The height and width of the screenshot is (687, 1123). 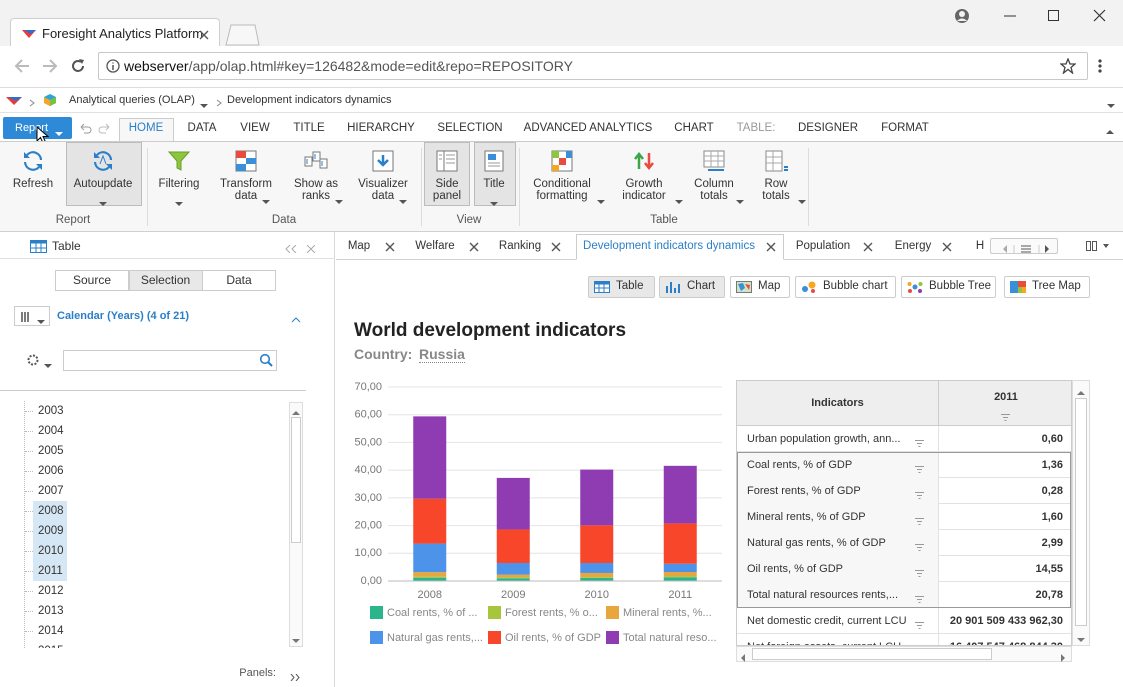 I want to click on doc-tab: Energy, so click(x=913, y=246).